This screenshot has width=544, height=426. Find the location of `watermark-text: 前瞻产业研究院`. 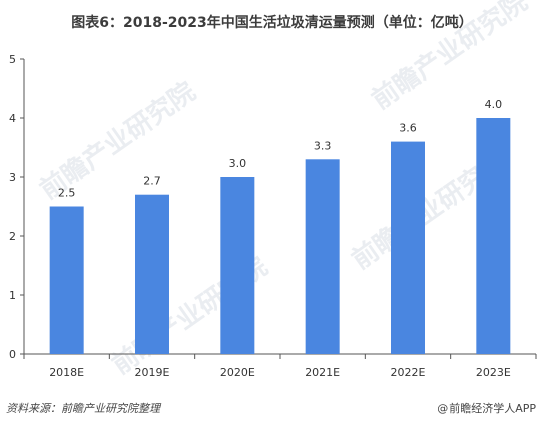

watermark-text: 前瞻产业研究院 is located at coordinates (449, 58).